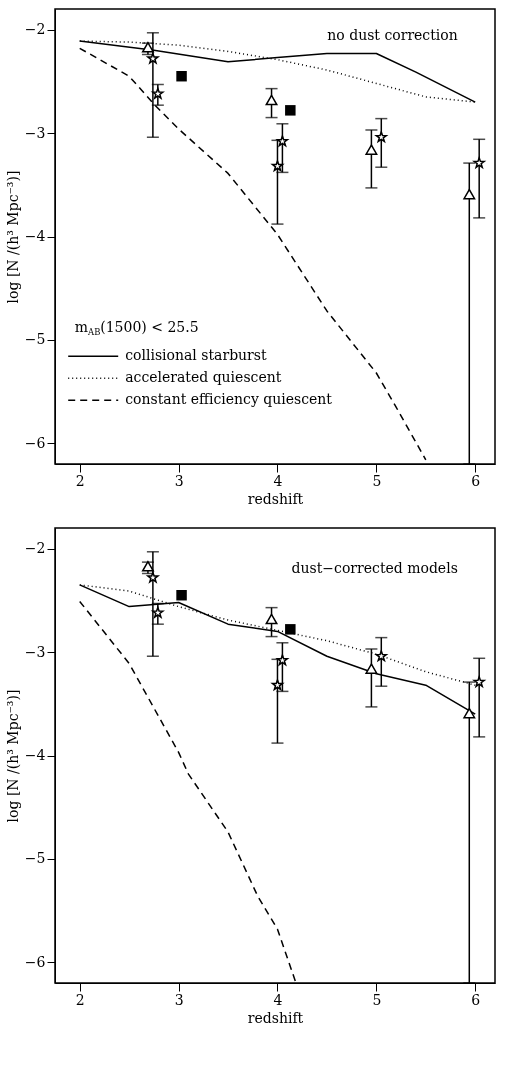  What do you see at coordinates (196, 355) in the screenshot?
I see `legend-label: collisional starburst` at bounding box center [196, 355].